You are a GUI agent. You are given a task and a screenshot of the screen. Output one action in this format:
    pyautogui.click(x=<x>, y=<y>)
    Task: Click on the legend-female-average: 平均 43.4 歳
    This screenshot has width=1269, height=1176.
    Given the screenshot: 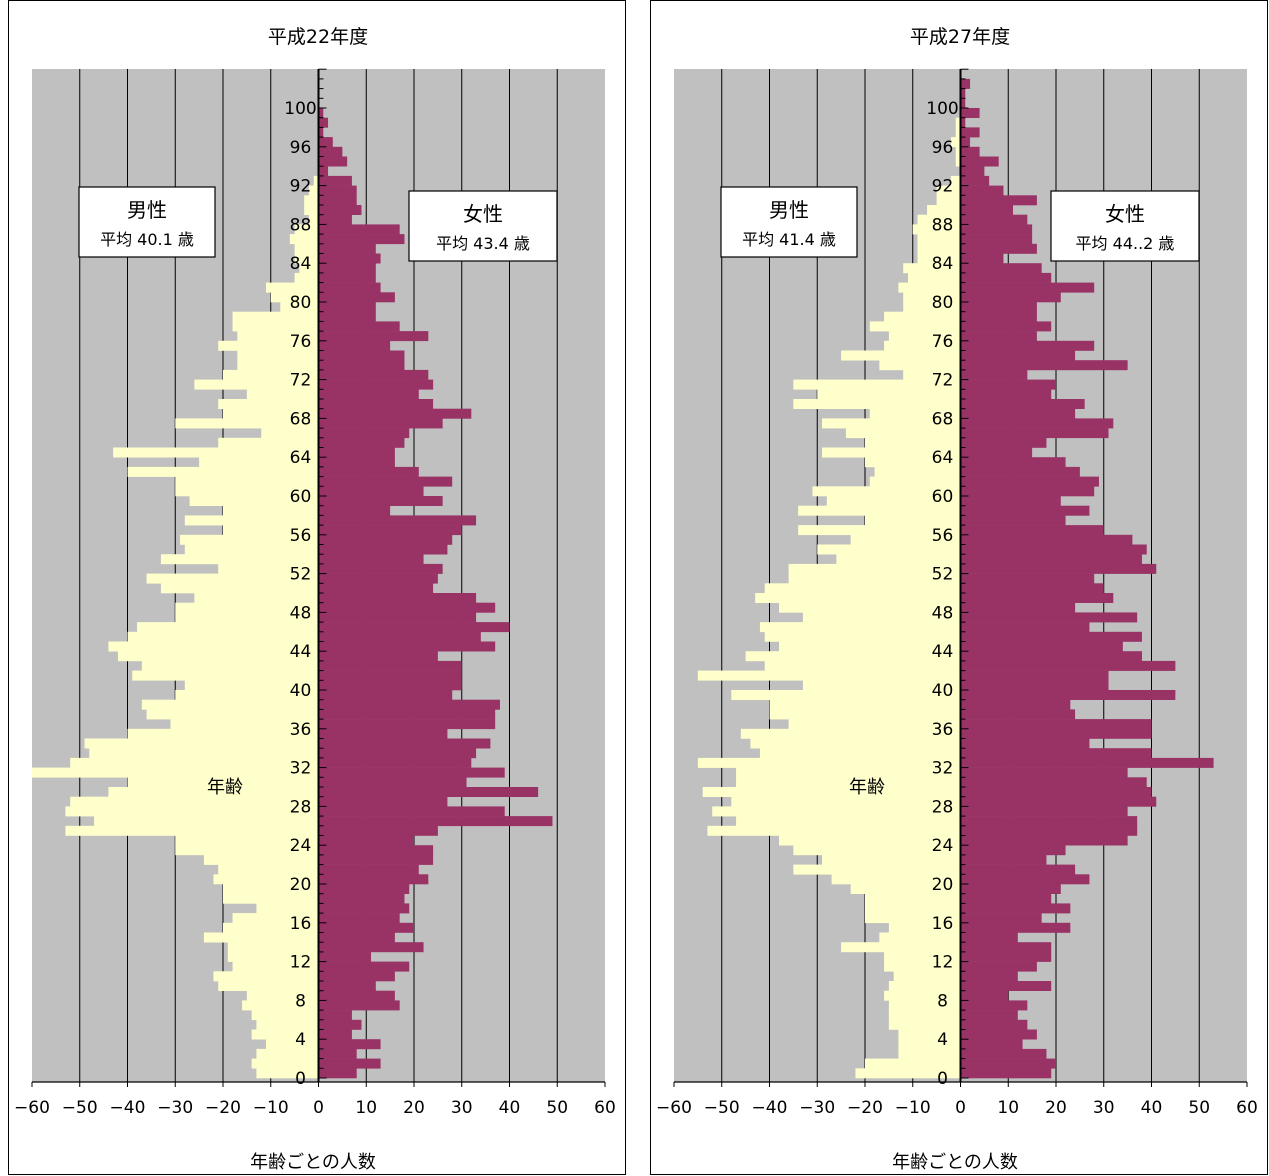 What is the action you would take?
    pyautogui.click(x=483, y=243)
    